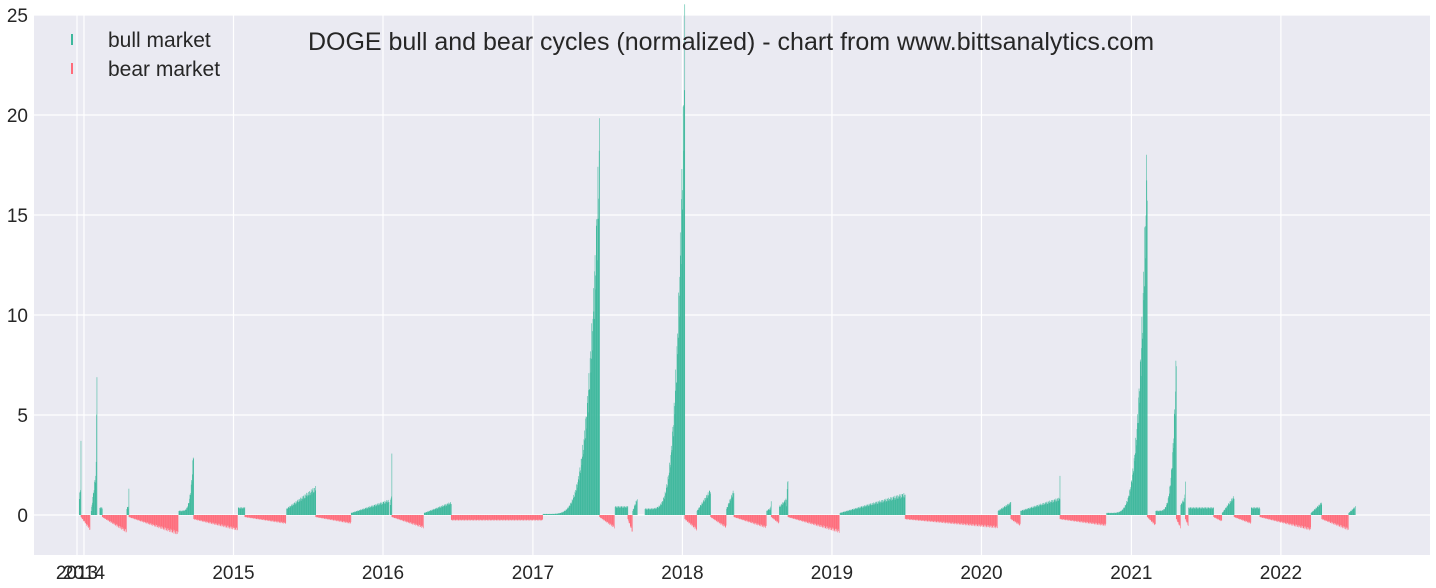 The image size is (1436, 588). I want to click on bear-segment, so click(1242, 519).